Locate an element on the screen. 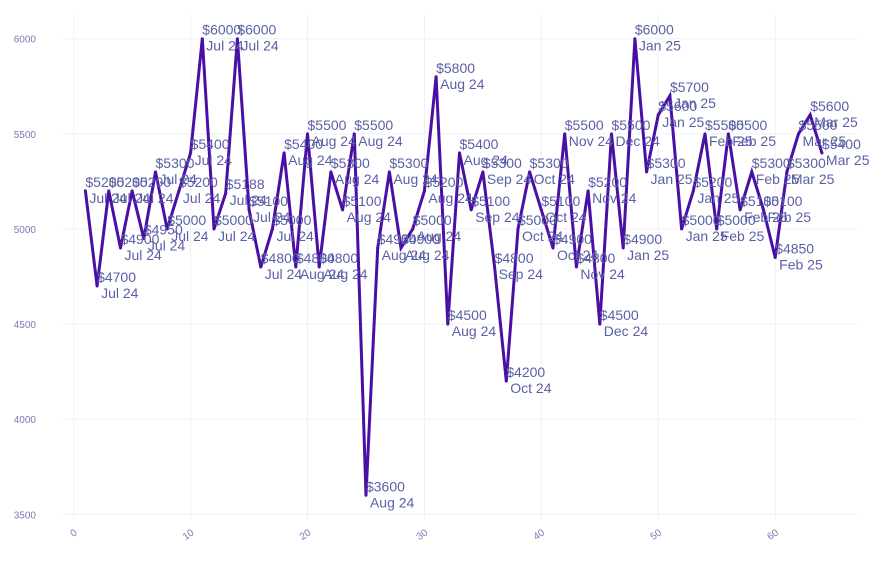  data-label-date: Mar 25 is located at coordinates (836, 122).